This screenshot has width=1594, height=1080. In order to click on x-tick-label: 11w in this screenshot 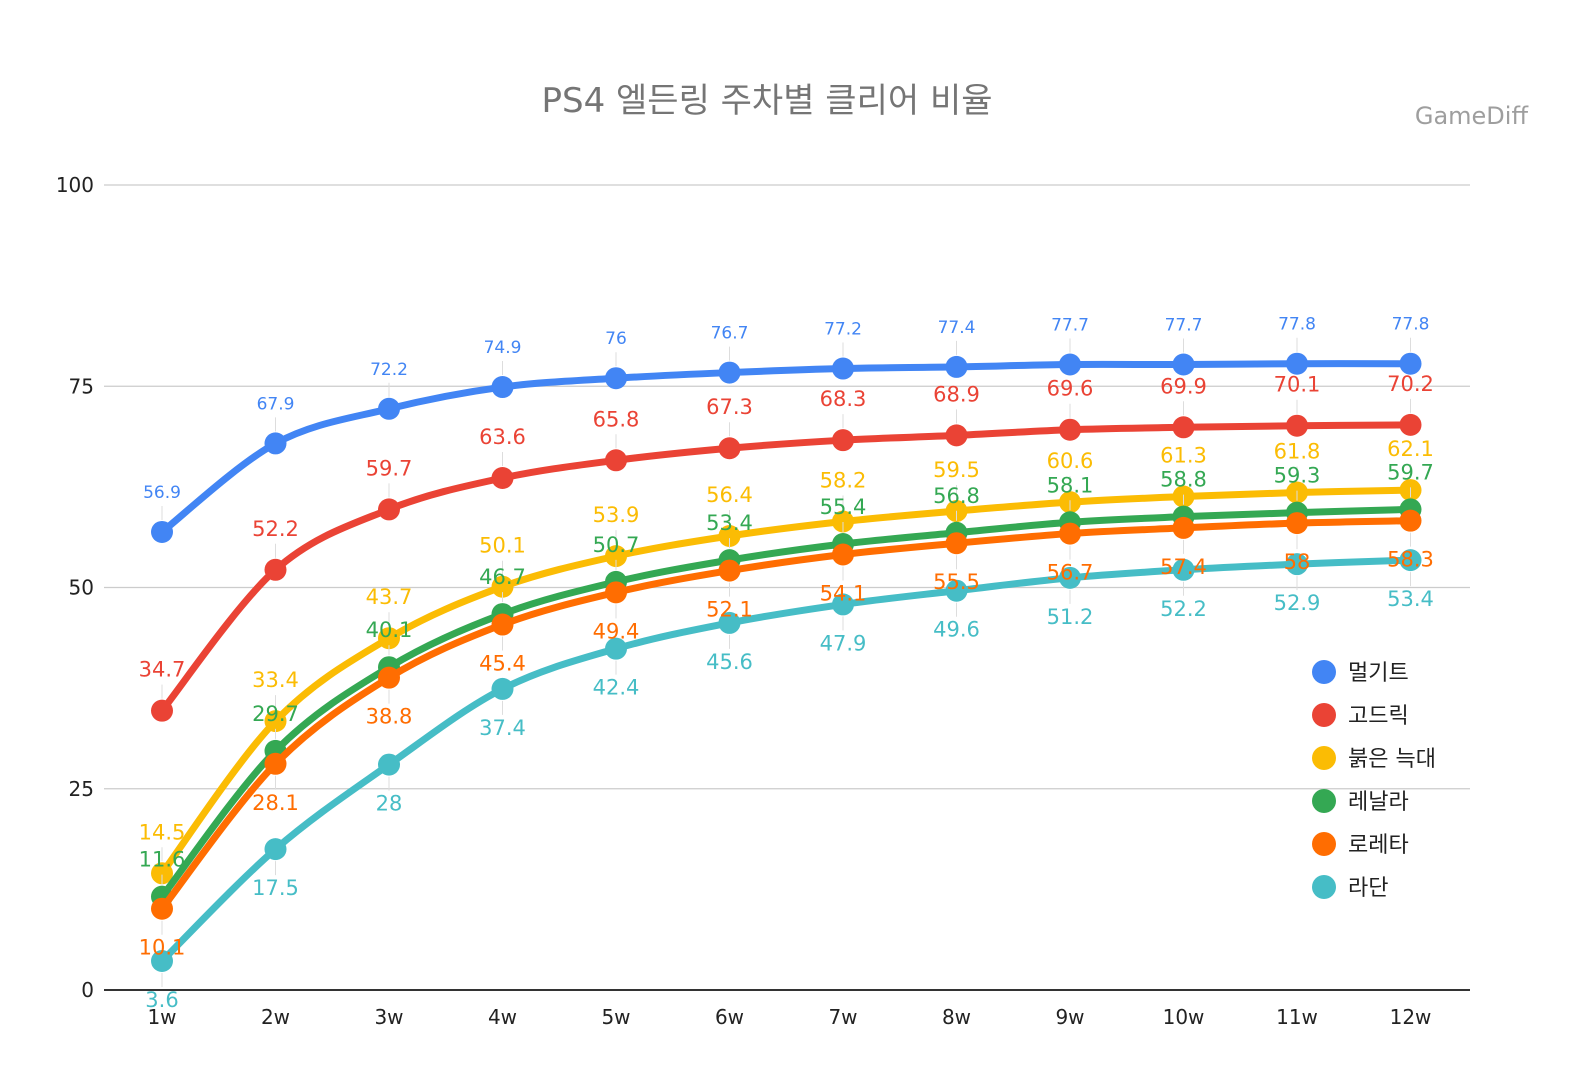, I will do `click(1297, 1017)`.